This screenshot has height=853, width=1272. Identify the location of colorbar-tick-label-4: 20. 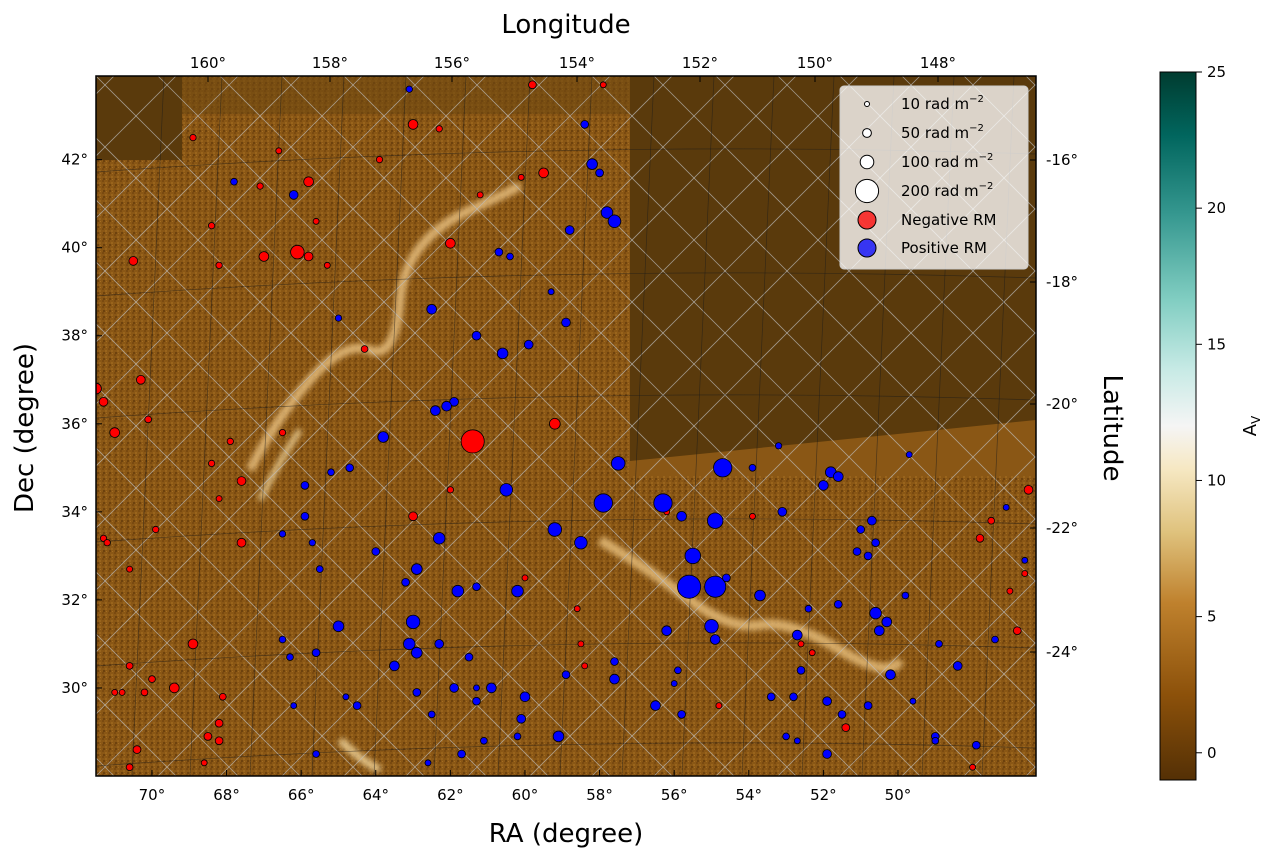
(1216, 208).